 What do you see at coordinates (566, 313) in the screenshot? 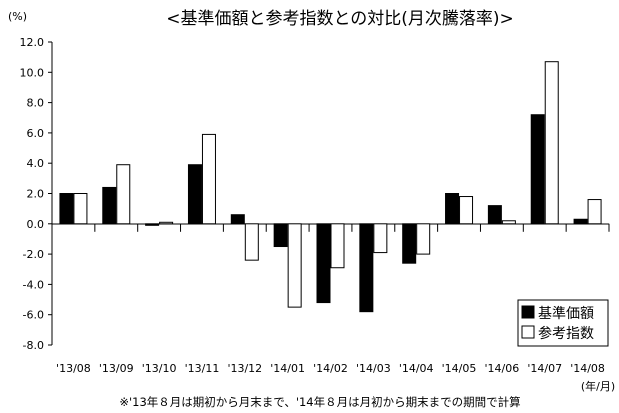
I see `legend-label-nav: 基準価額` at bounding box center [566, 313].